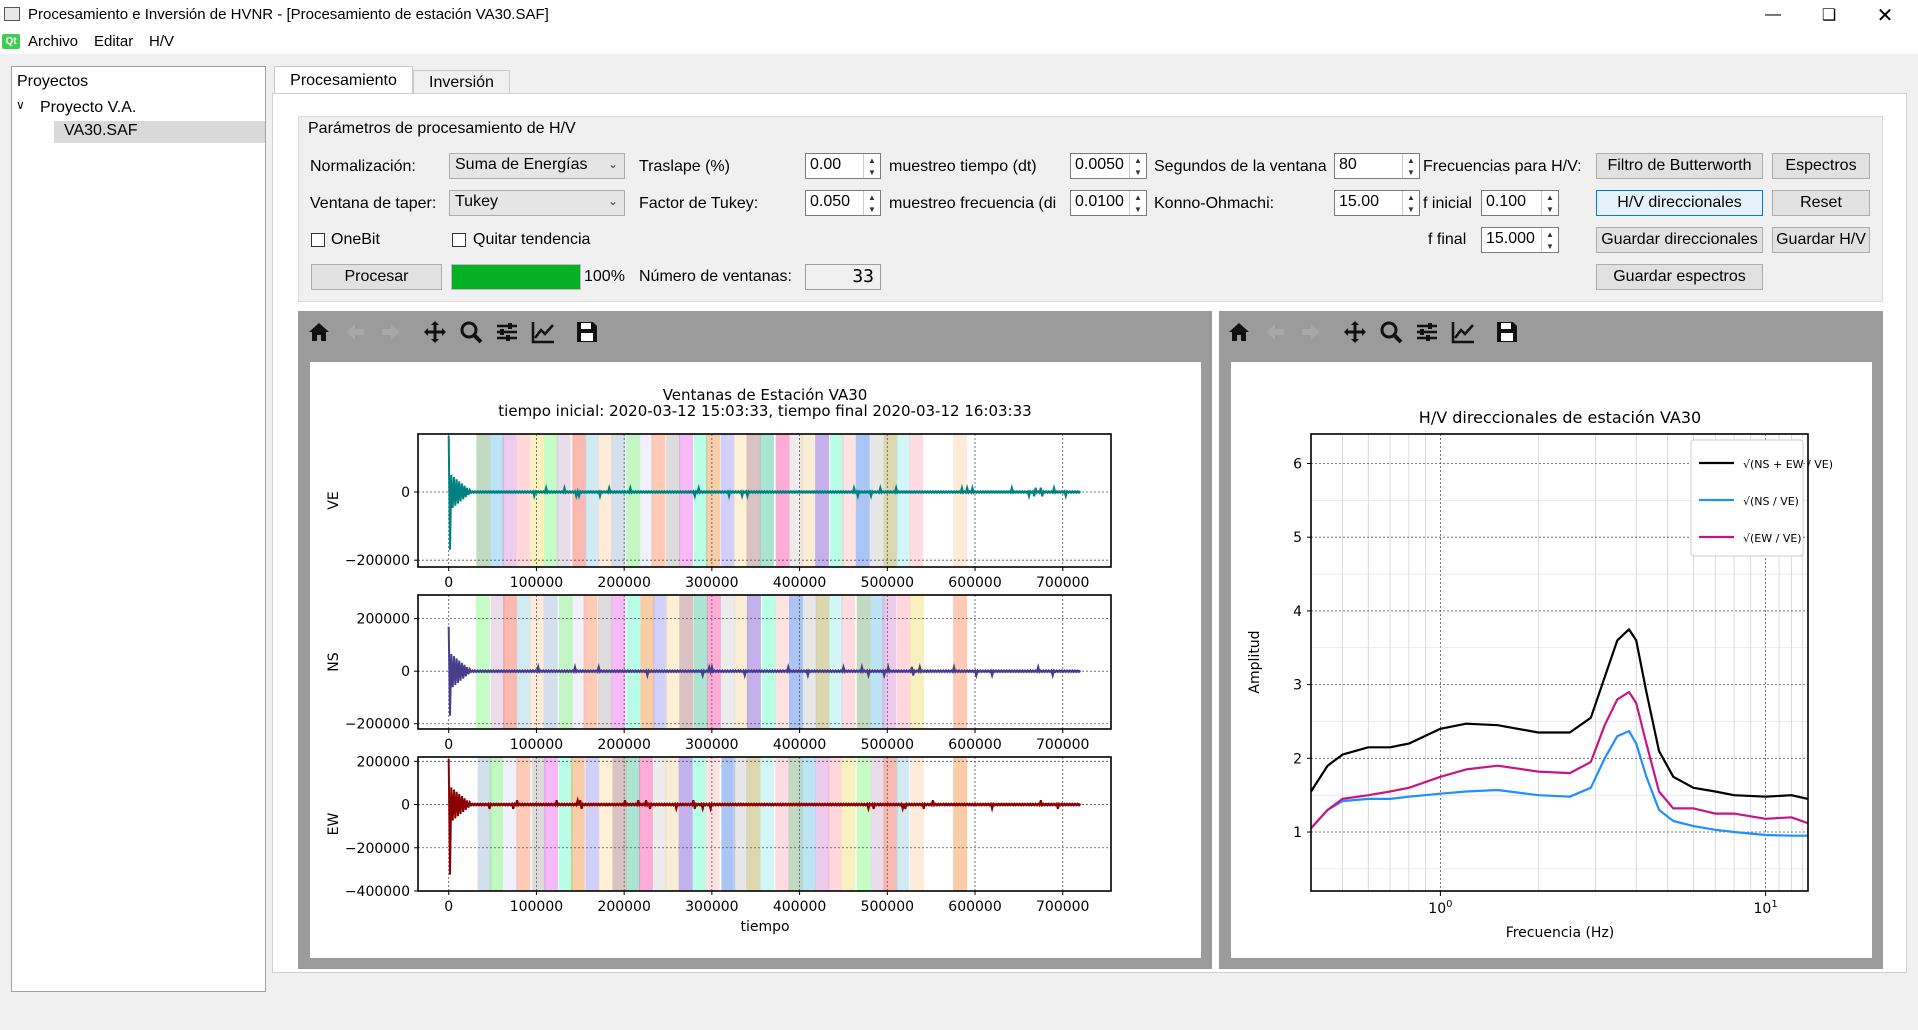 This screenshot has width=1918, height=1030. What do you see at coordinates (1773, 14) in the screenshot?
I see `minimize-icon: —` at bounding box center [1773, 14].